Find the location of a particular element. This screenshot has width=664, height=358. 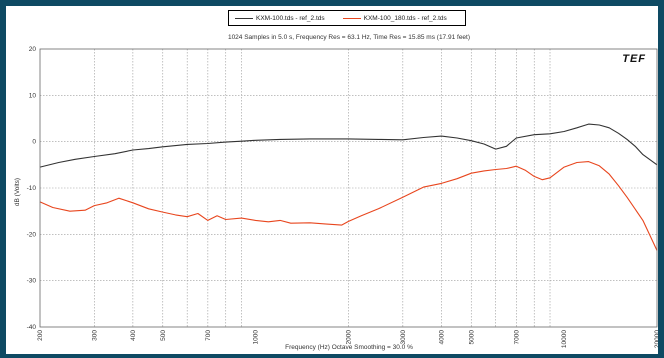

x-tick-label: 500 is located at coordinates (163, 335).